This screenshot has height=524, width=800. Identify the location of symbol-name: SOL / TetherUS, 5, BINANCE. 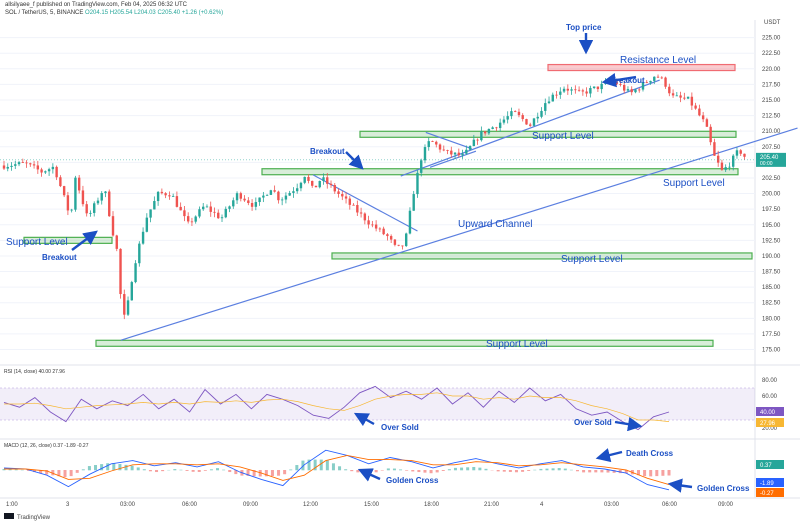
(44, 13).